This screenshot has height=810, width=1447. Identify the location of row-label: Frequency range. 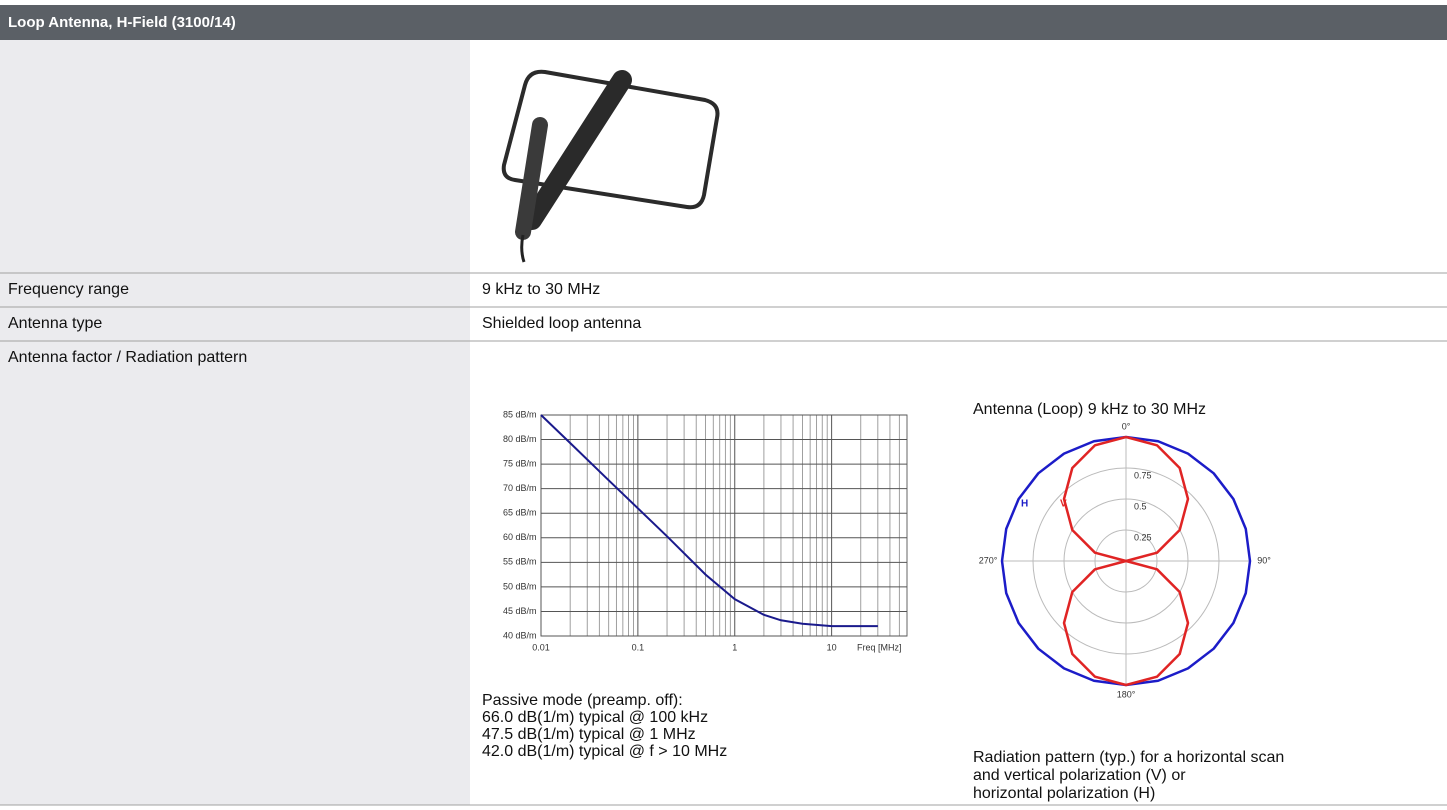
(68, 289).